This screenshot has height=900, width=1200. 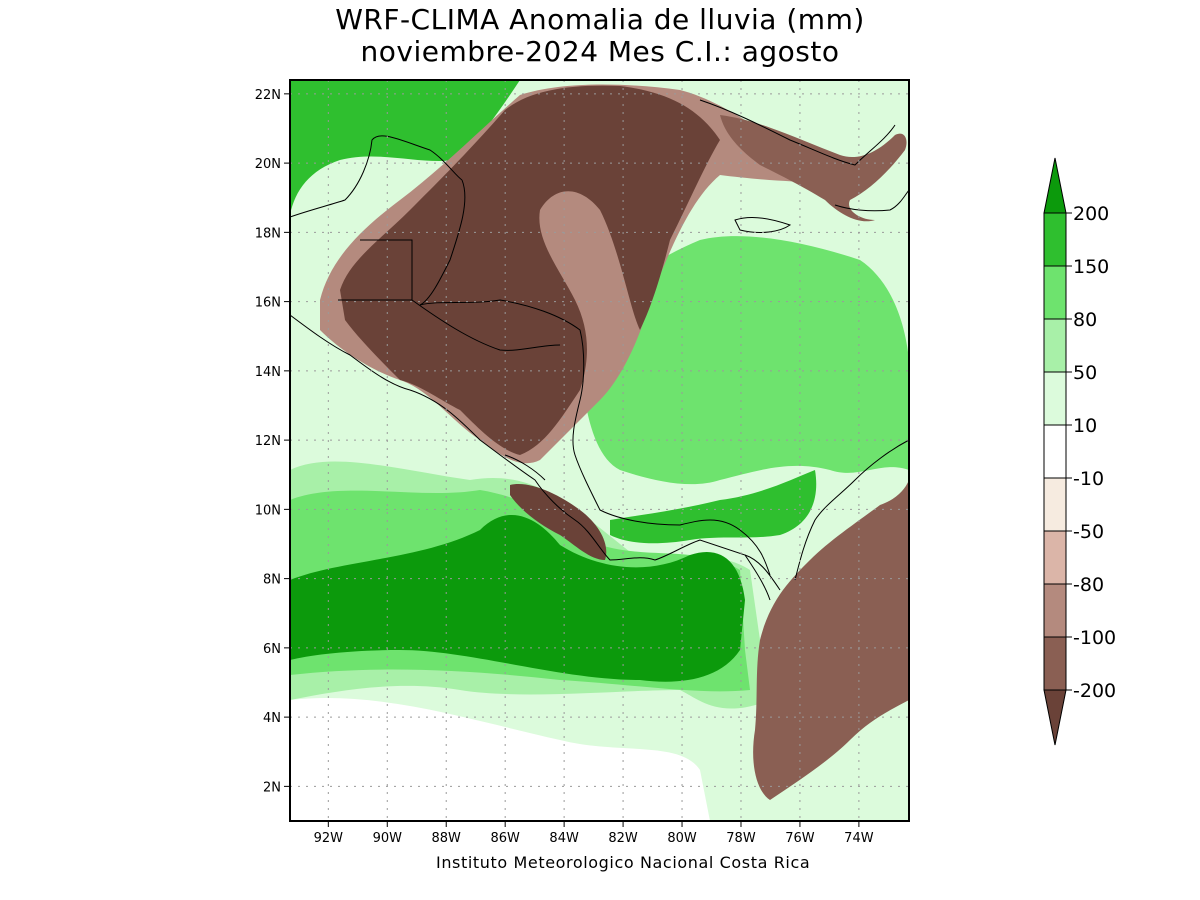 I want to click on lat-tick-label: 4N, so click(x=272, y=718).